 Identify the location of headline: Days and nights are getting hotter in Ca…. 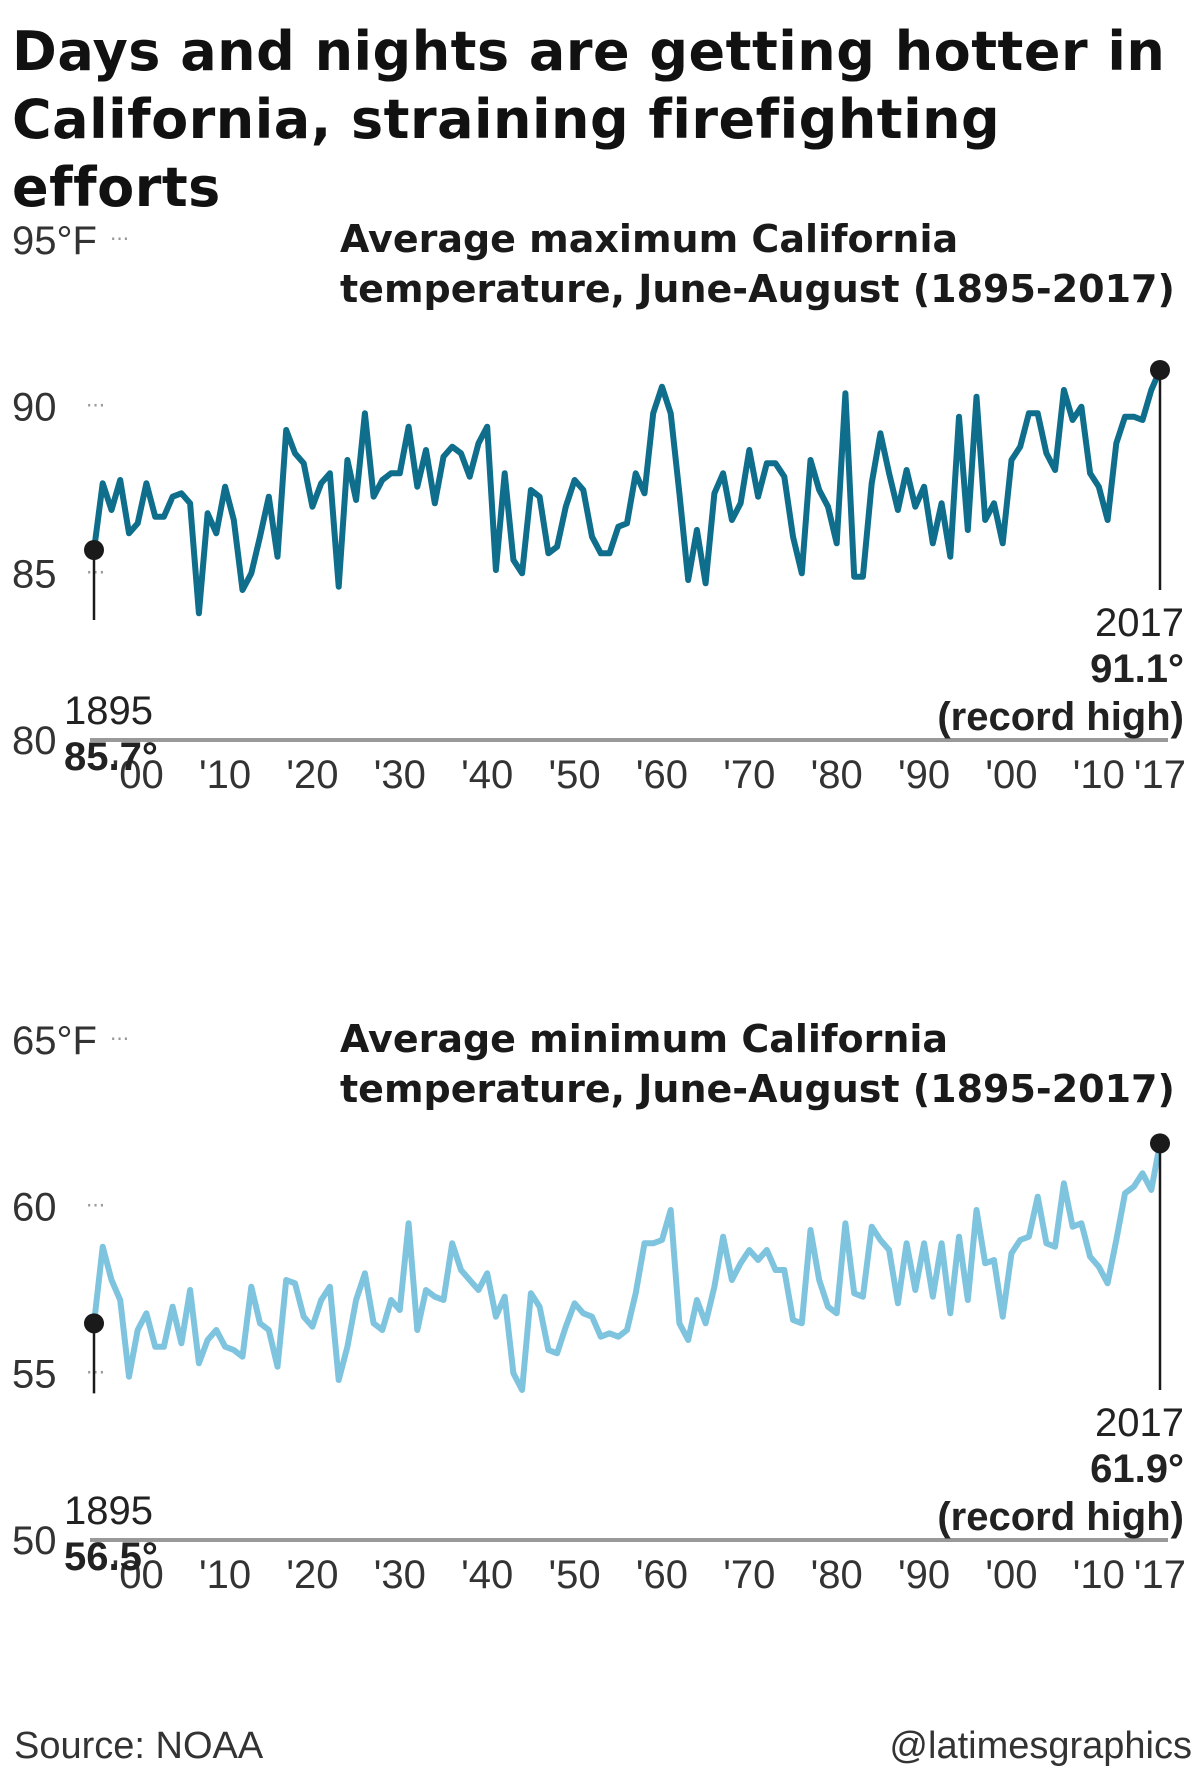
(589, 119).